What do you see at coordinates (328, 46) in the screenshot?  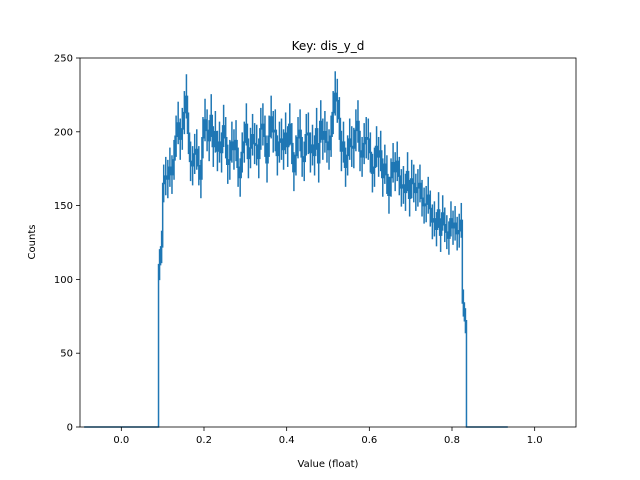 I see `chart-title: Key: dis_y_d` at bounding box center [328, 46].